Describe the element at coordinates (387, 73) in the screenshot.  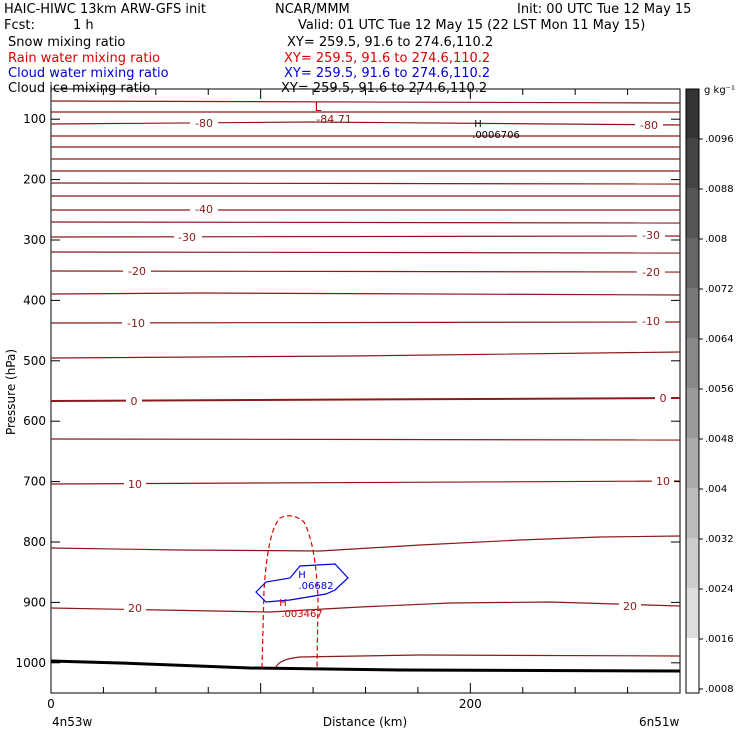
I see `field-cloudwater-xy: XY= 259.5, 91.6 to 274.6,110.2` at that location.